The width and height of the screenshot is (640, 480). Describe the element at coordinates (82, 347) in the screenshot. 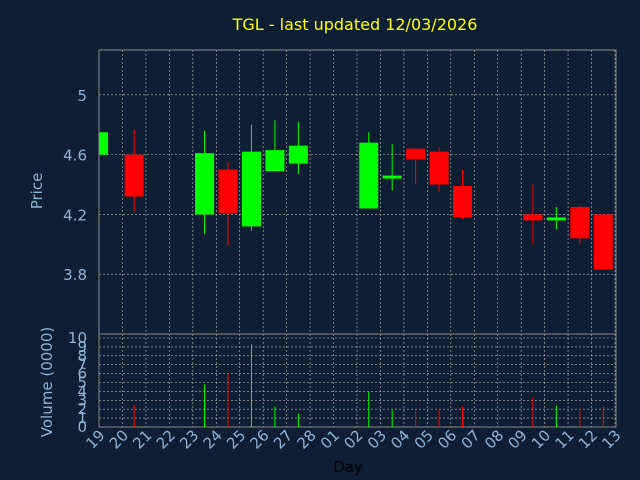

I see `volume-tick-label: 9` at that location.